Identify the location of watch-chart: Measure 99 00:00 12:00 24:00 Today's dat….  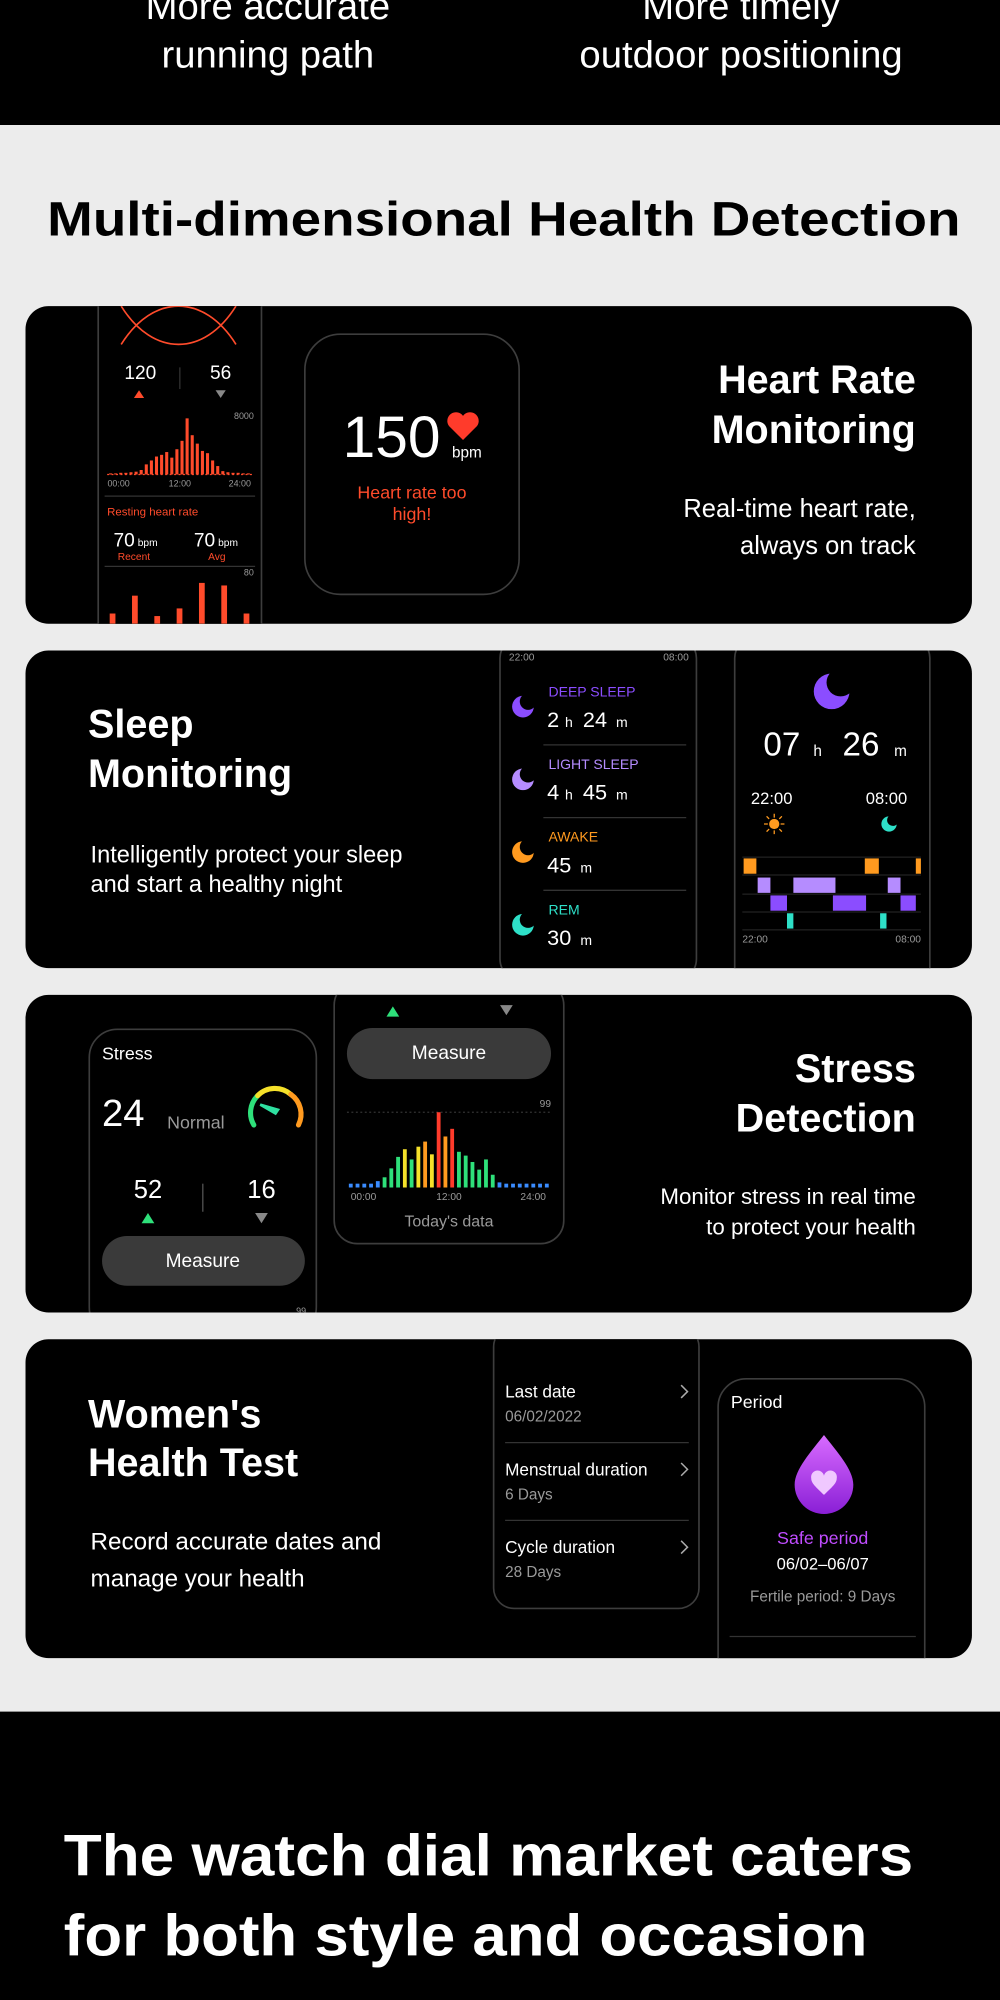
(449, 1119).